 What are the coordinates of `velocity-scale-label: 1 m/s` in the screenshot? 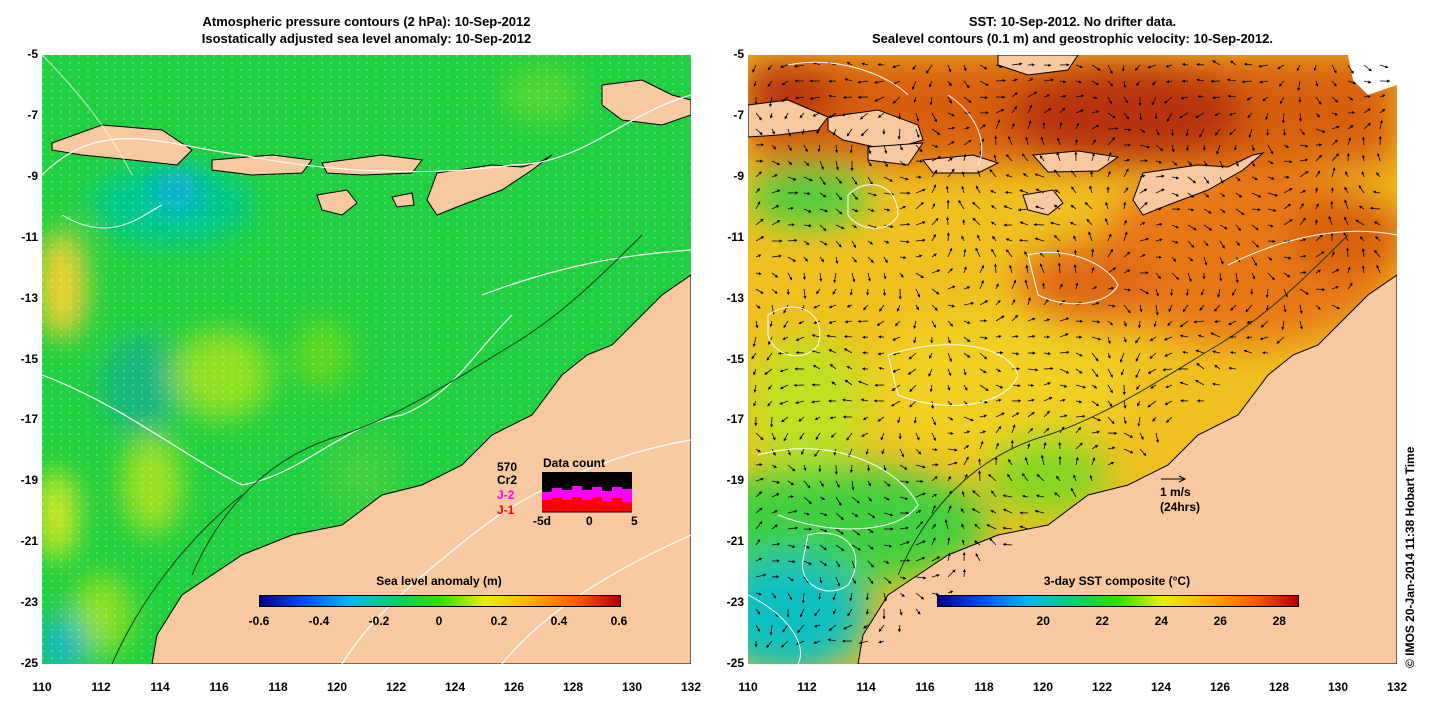 It's located at (1175, 492).